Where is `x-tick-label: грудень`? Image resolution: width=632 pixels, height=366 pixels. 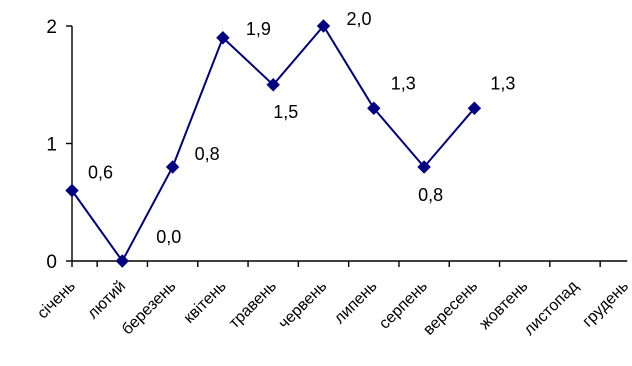
x-tick-label: грудень is located at coordinates (605, 304).